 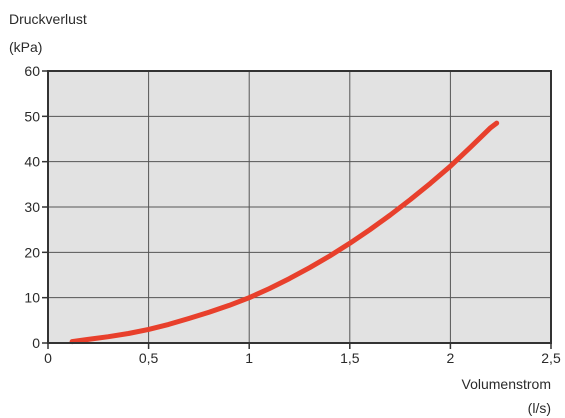 I want to click on y-tick-label: 10, so click(x=32, y=298).